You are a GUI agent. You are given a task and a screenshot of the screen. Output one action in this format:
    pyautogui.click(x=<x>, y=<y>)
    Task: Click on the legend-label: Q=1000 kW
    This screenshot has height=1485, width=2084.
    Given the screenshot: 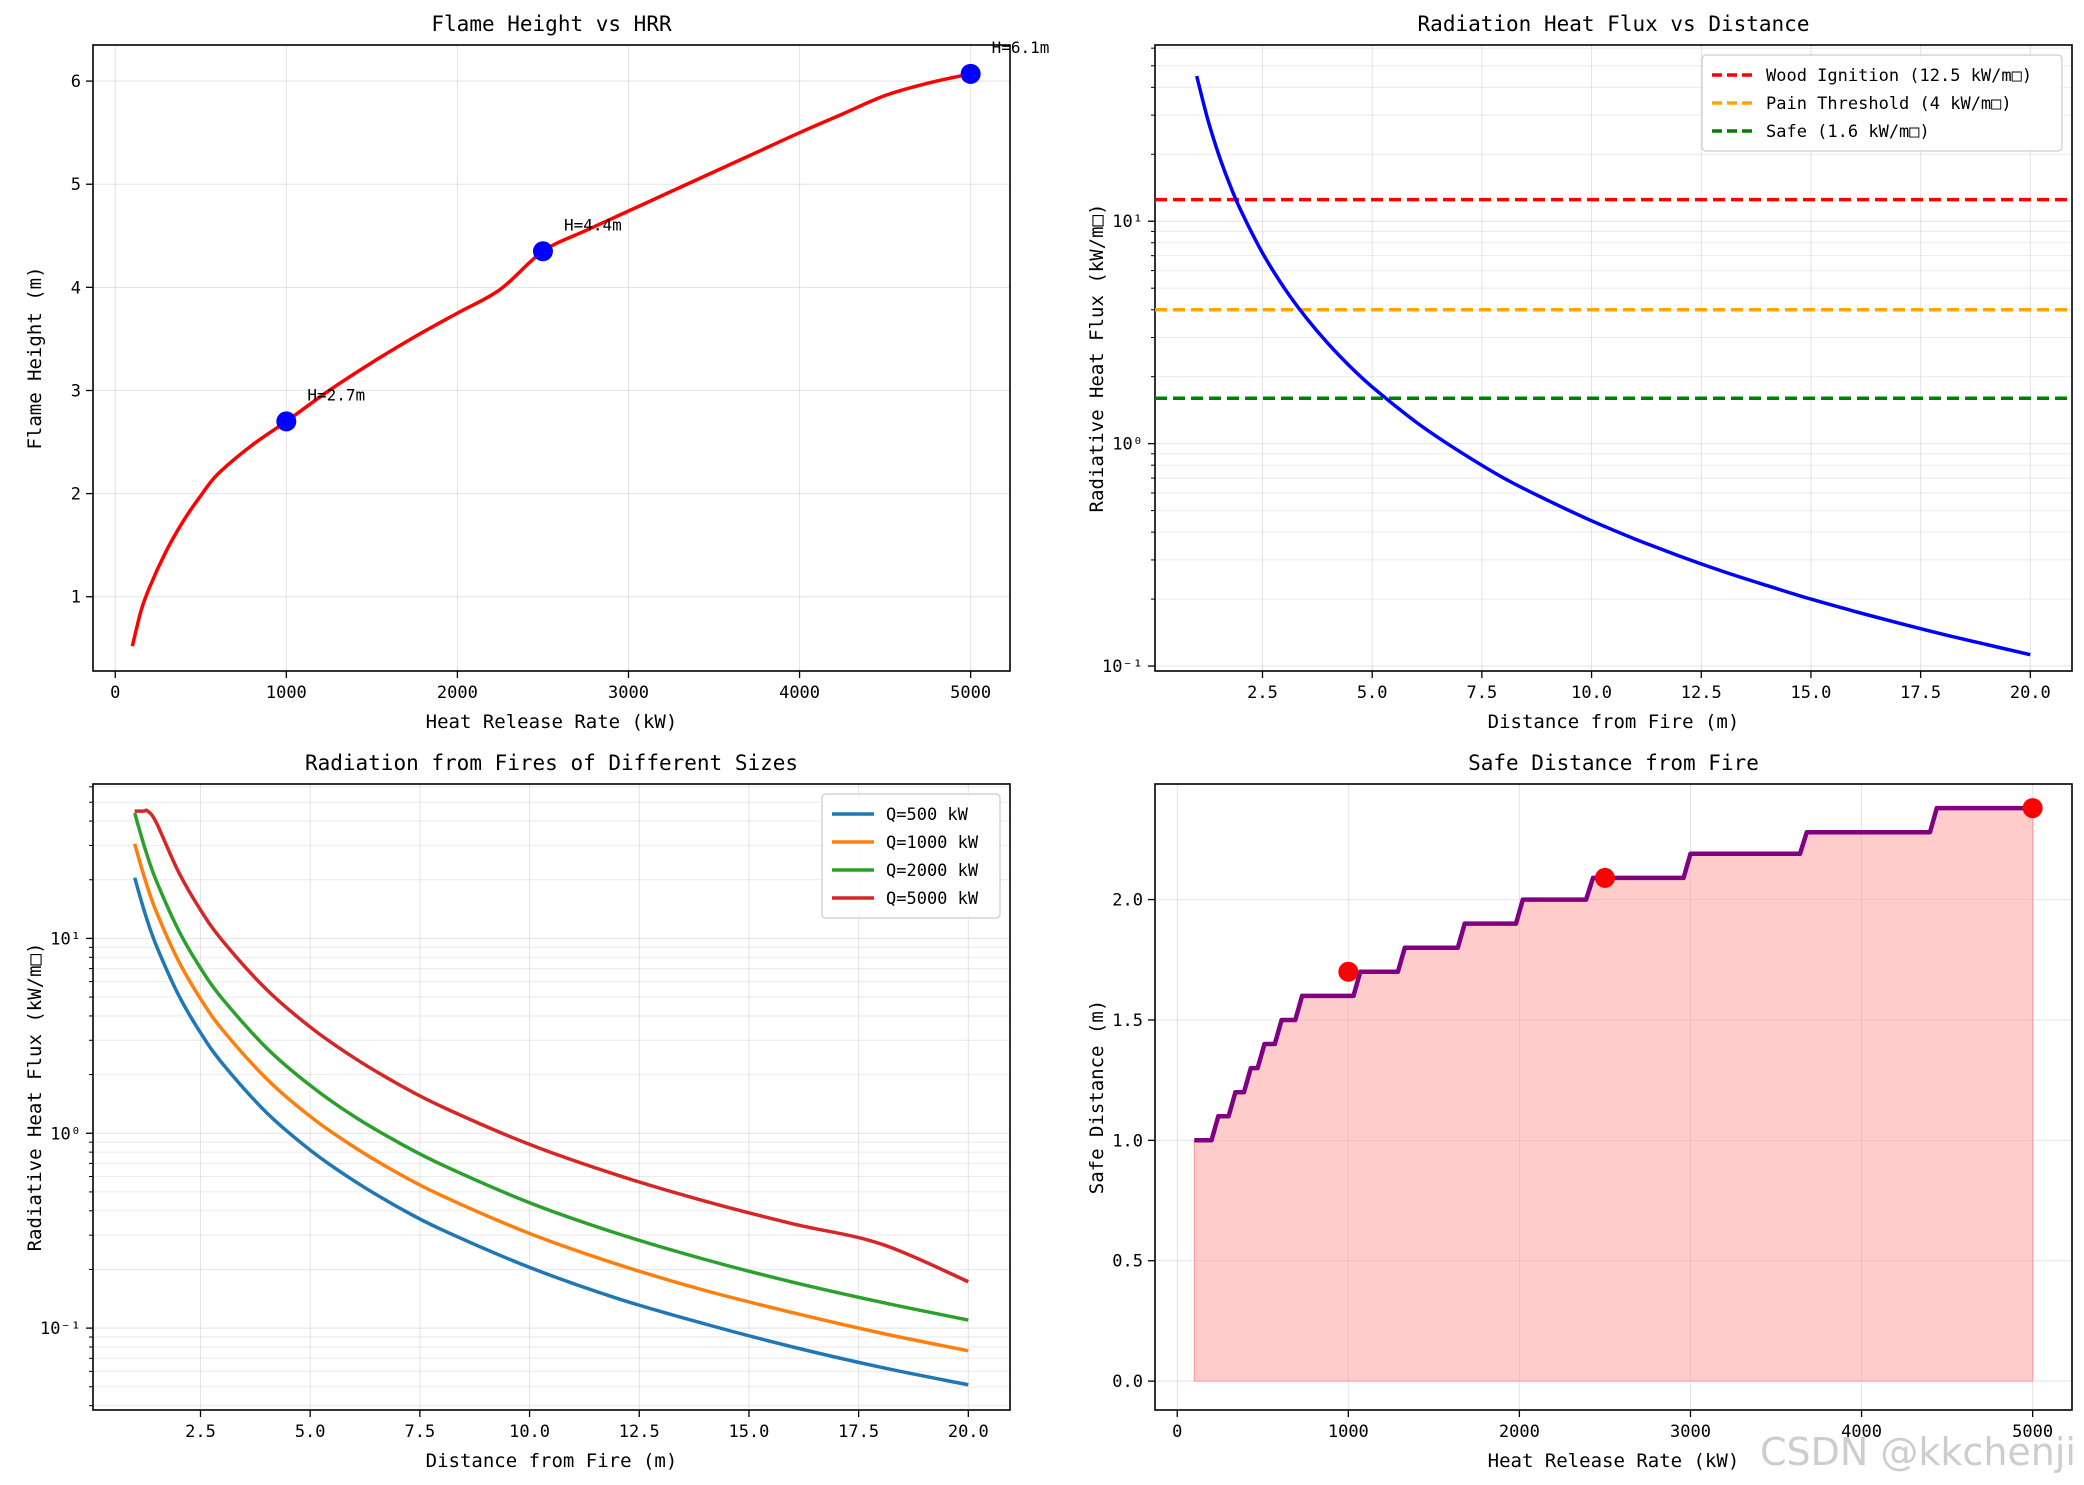 What is the action you would take?
    pyautogui.click(x=932, y=843)
    